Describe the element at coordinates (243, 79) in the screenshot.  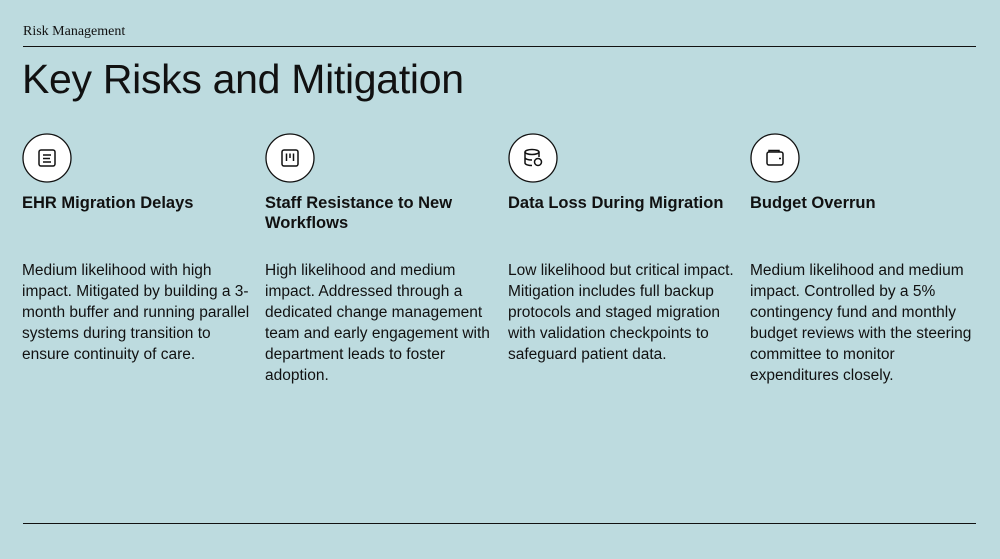
I see `slide-title: Key Risks and Mitigation` at that location.